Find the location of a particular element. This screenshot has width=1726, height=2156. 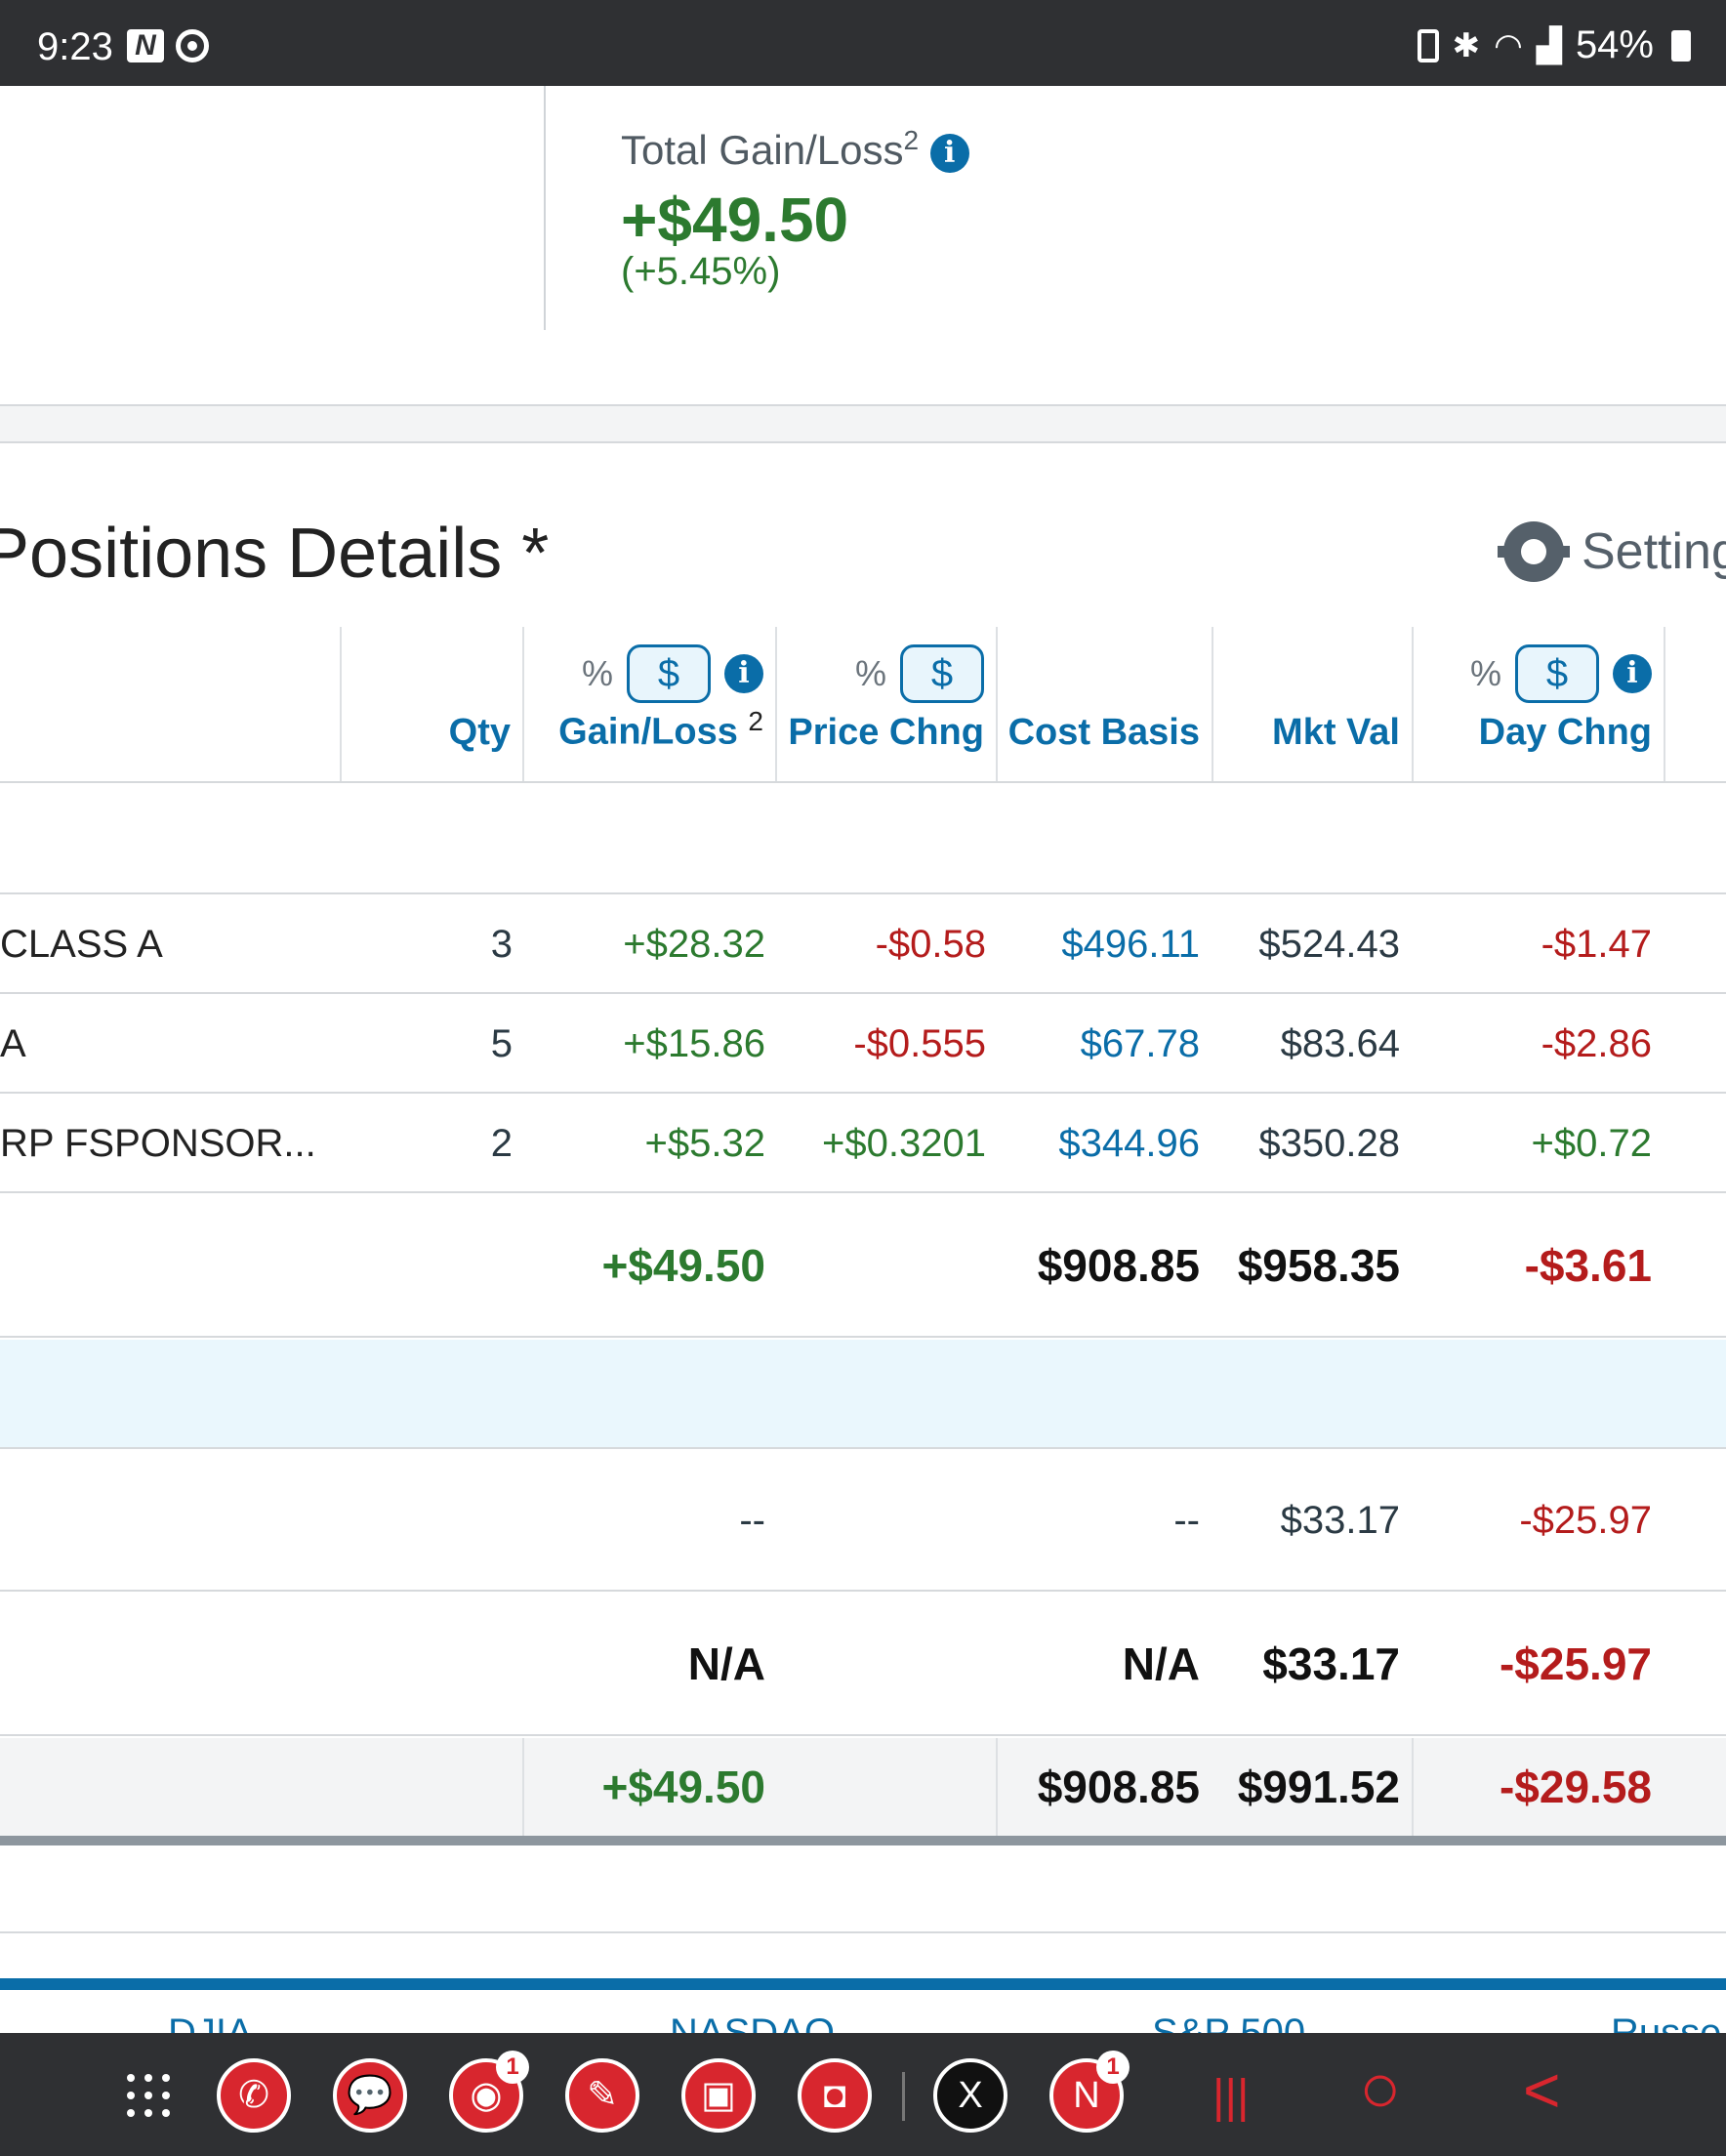

header-mkt-val: Mkt Val is located at coordinates (1336, 733).